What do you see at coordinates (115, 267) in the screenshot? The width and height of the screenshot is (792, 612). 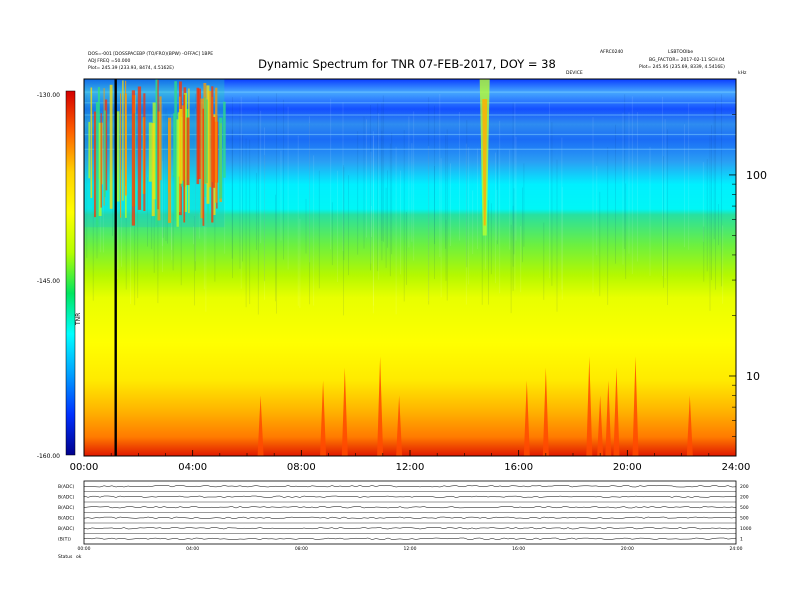 I see `data-gap-line` at bounding box center [115, 267].